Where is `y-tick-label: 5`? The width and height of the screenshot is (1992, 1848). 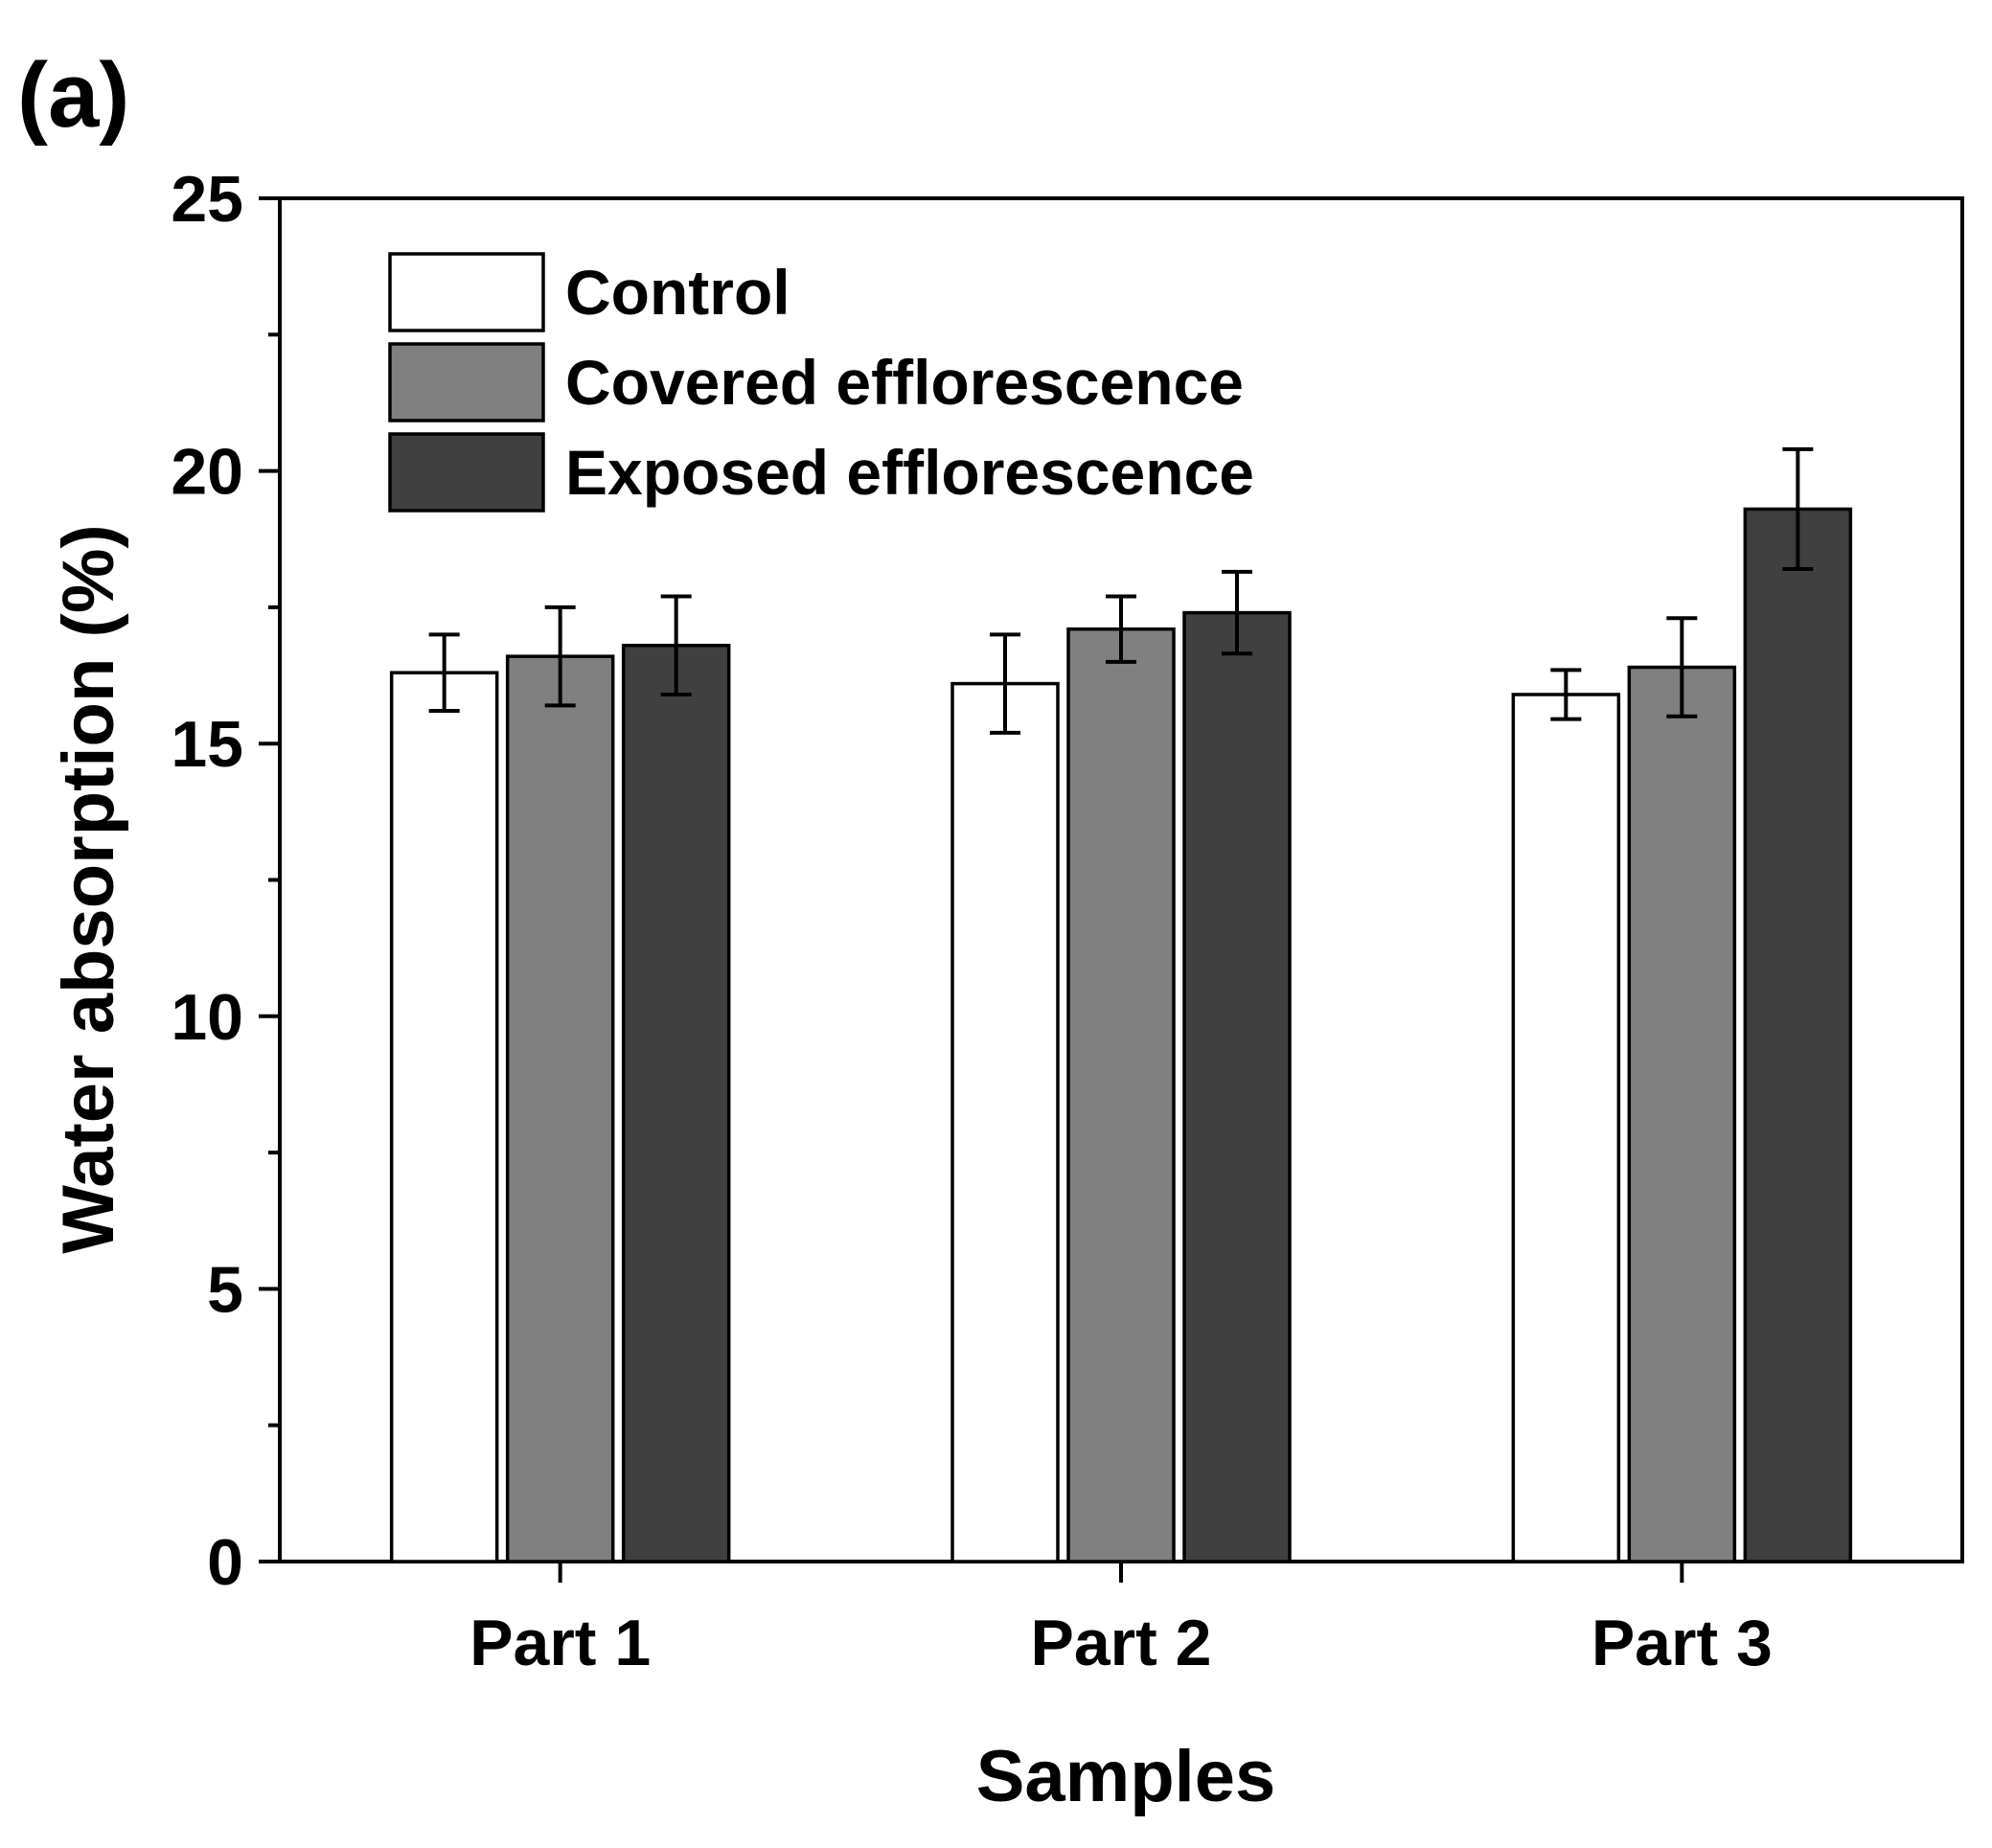 y-tick-label: 5 is located at coordinates (225, 1289).